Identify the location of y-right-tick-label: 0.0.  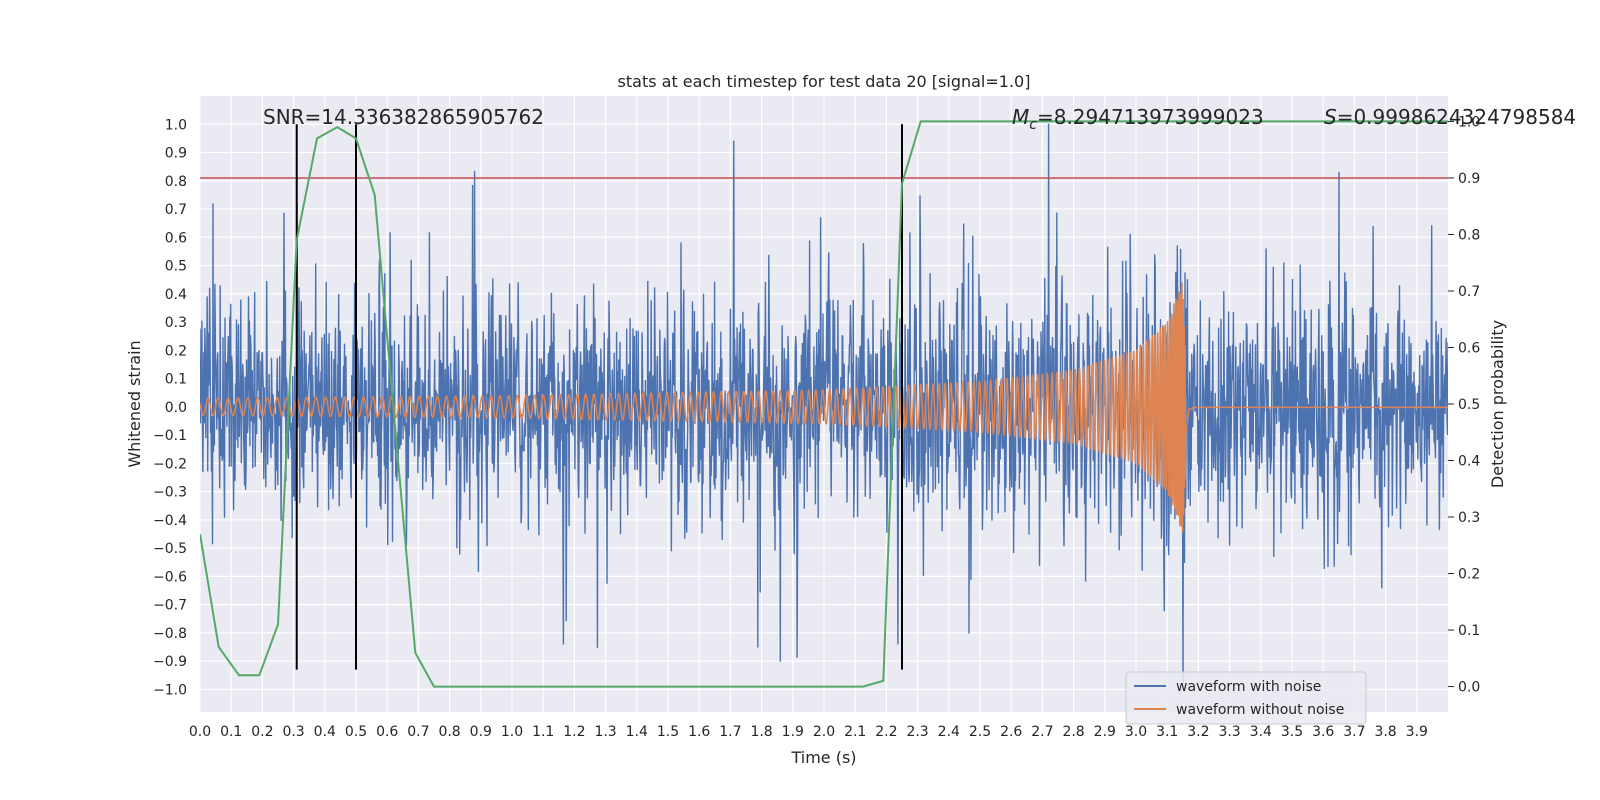
(1469, 688).